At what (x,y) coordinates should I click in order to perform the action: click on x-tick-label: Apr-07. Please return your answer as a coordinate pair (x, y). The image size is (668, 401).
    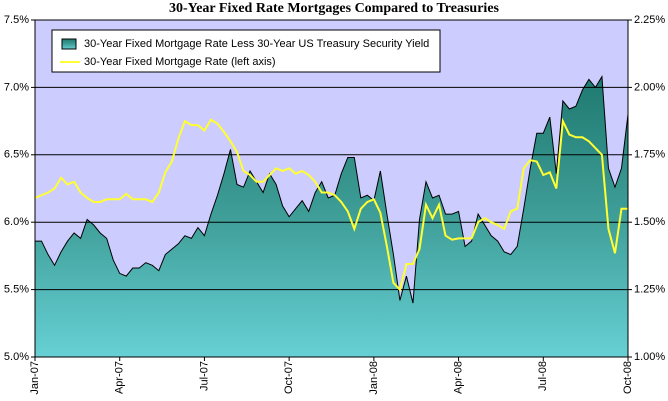
    Looking at the image, I should click on (120, 377).